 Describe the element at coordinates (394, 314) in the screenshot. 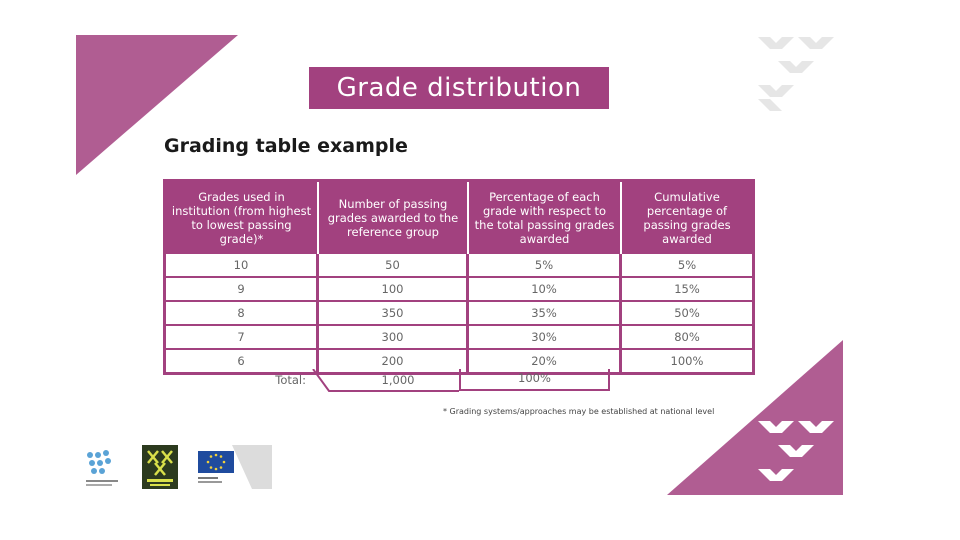

I see `cell-count: 350` at that location.